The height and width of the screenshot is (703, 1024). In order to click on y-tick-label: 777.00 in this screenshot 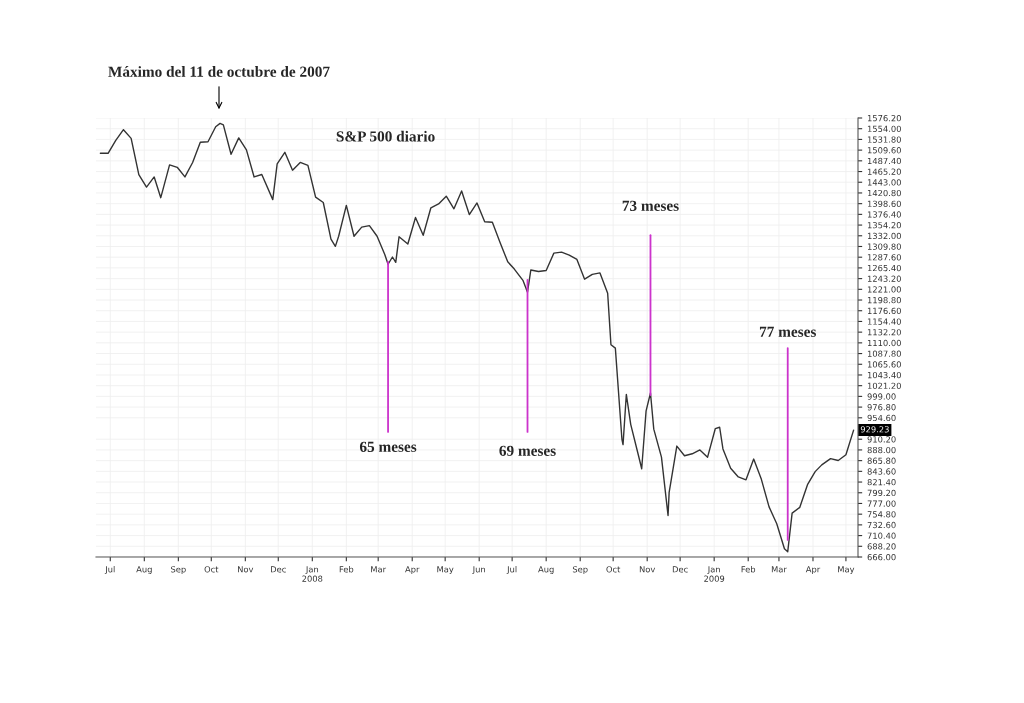, I will do `click(881, 503)`.